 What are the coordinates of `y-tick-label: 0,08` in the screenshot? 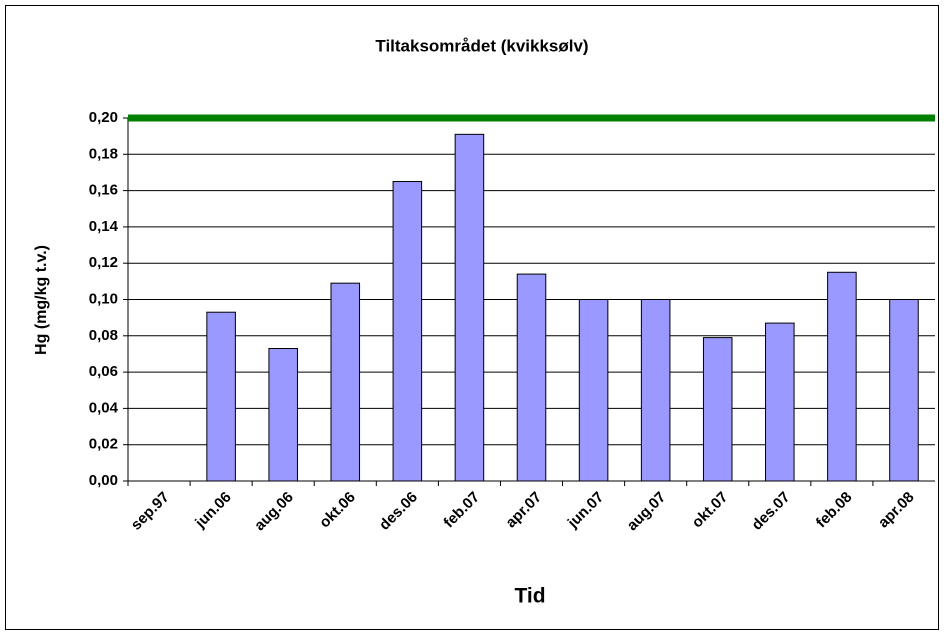 It's located at (103, 335).